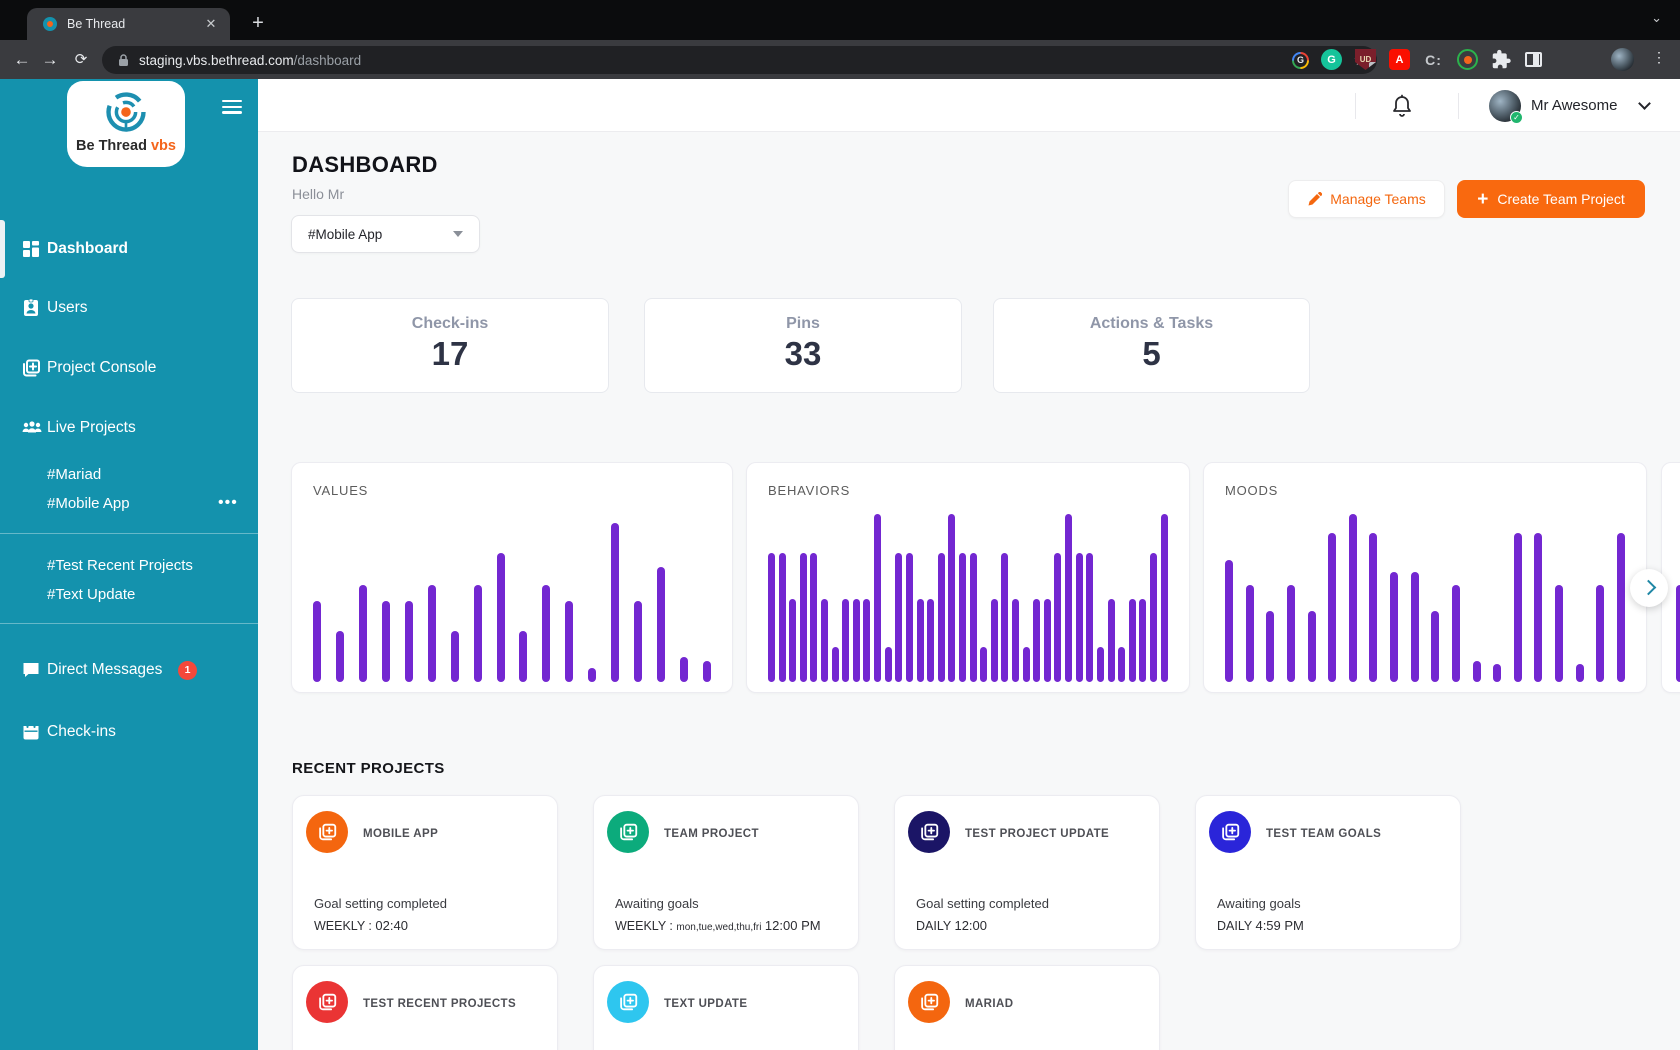 Image resolution: width=1680 pixels, height=1050 pixels. Describe the element at coordinates (1533, 59) in the screenshot. I see `split-screen-icon` at that location.